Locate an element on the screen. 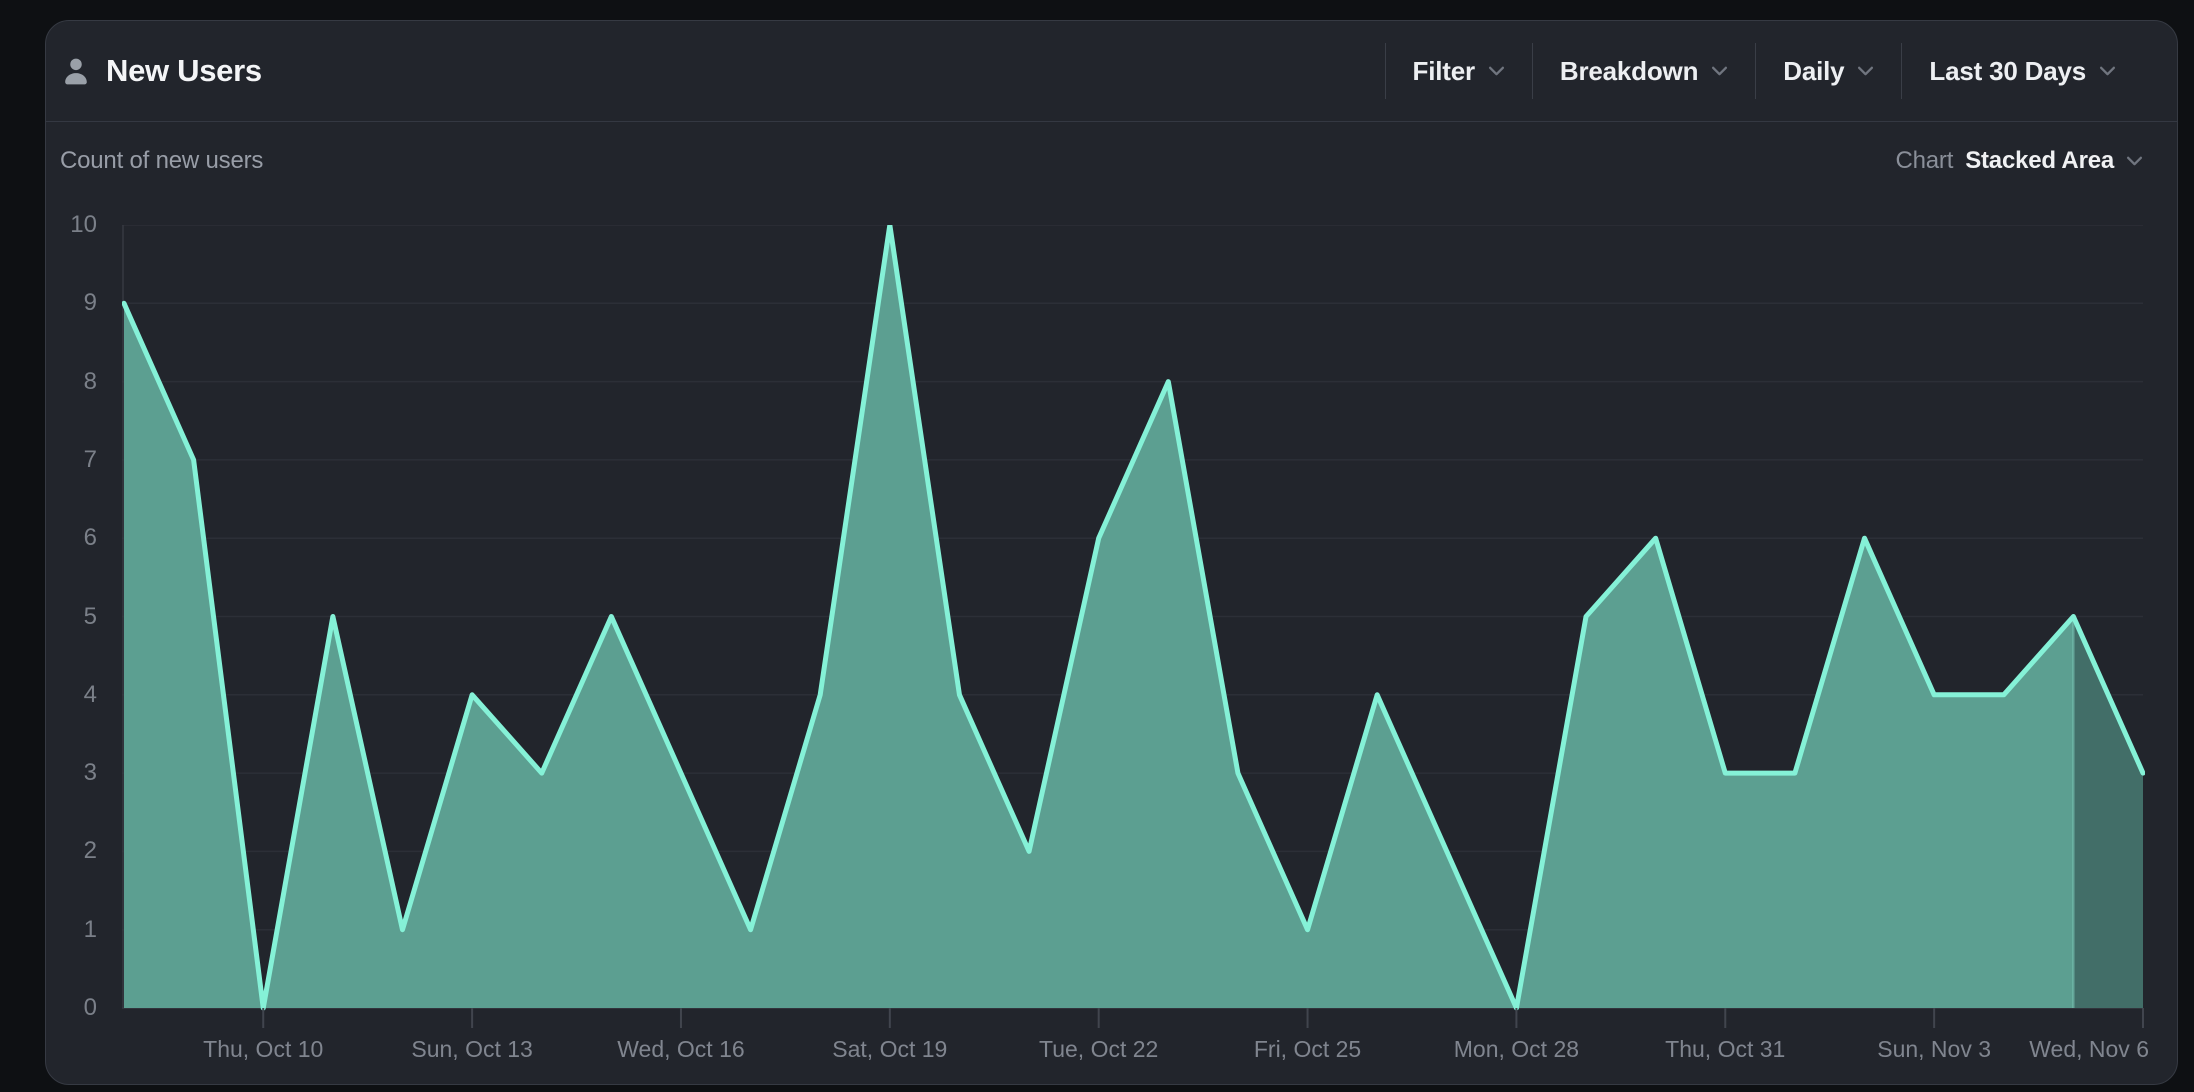 This screenshot has width=2194, height=1092. y-tick-label: 10 is located at coordinates (83, 224).